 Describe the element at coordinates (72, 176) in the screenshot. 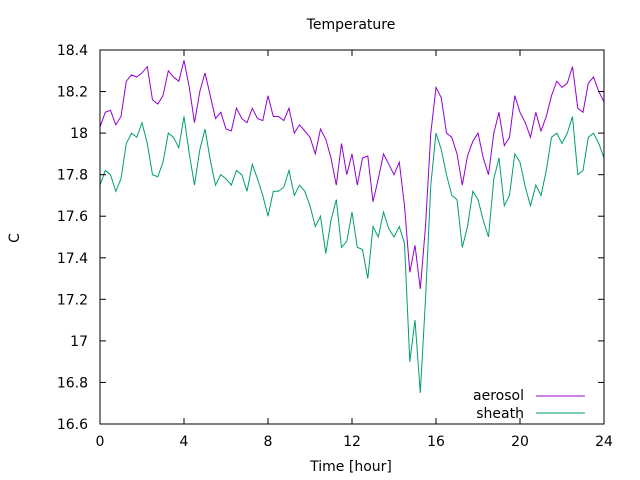

I see `y-tick-label: 17.8` at that location.